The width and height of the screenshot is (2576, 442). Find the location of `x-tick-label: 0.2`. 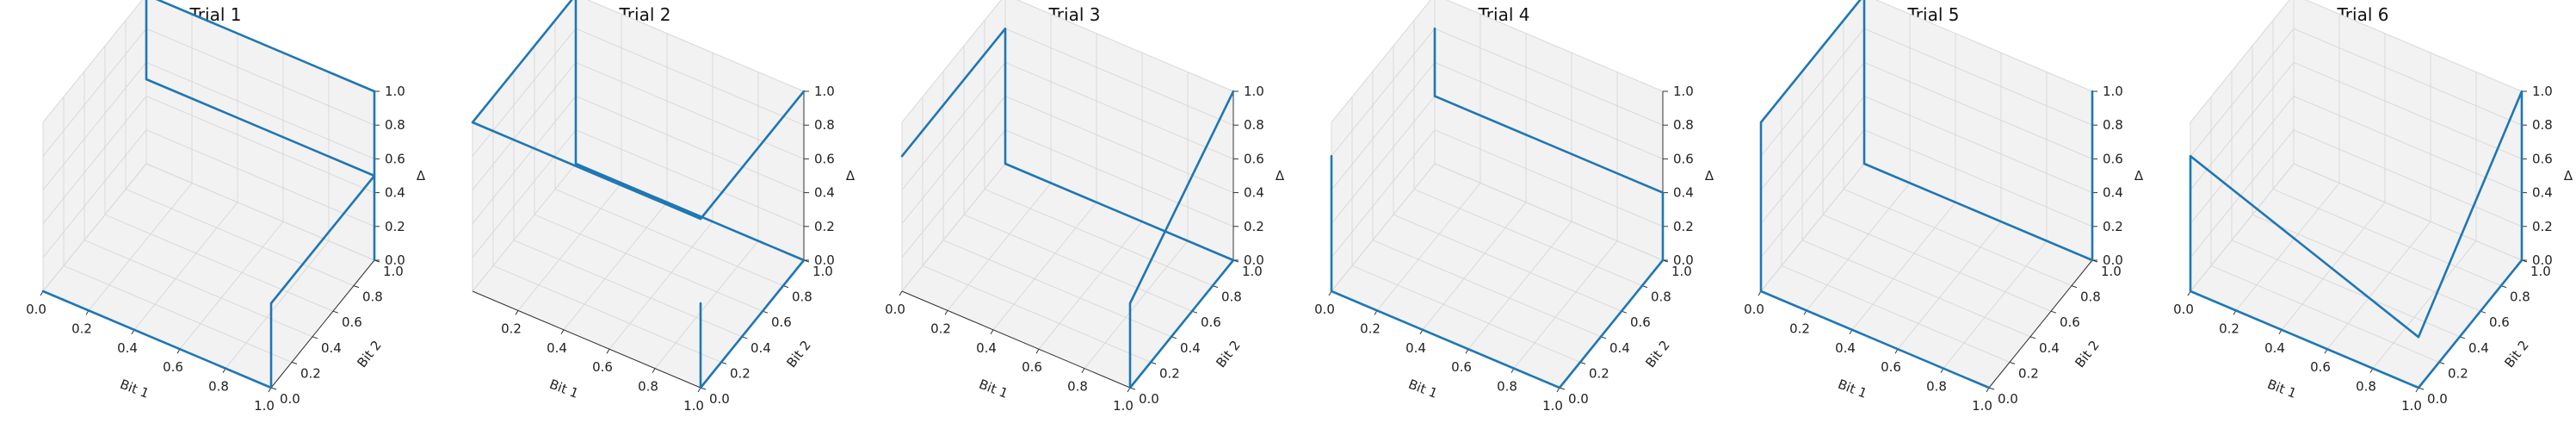

x-tick-label: 0.2 is located at coordinates (1799, 328).